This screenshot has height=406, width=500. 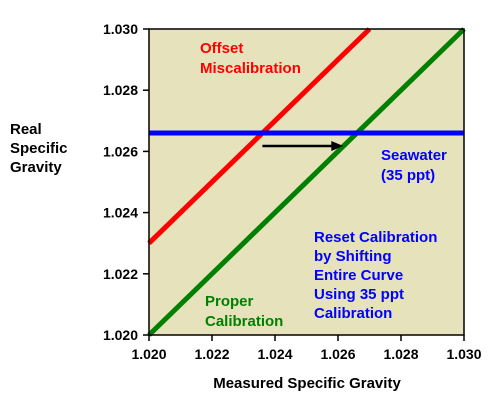 I want to click on annotation-proper-line-2: Calibration, so click(x=244, y=321).